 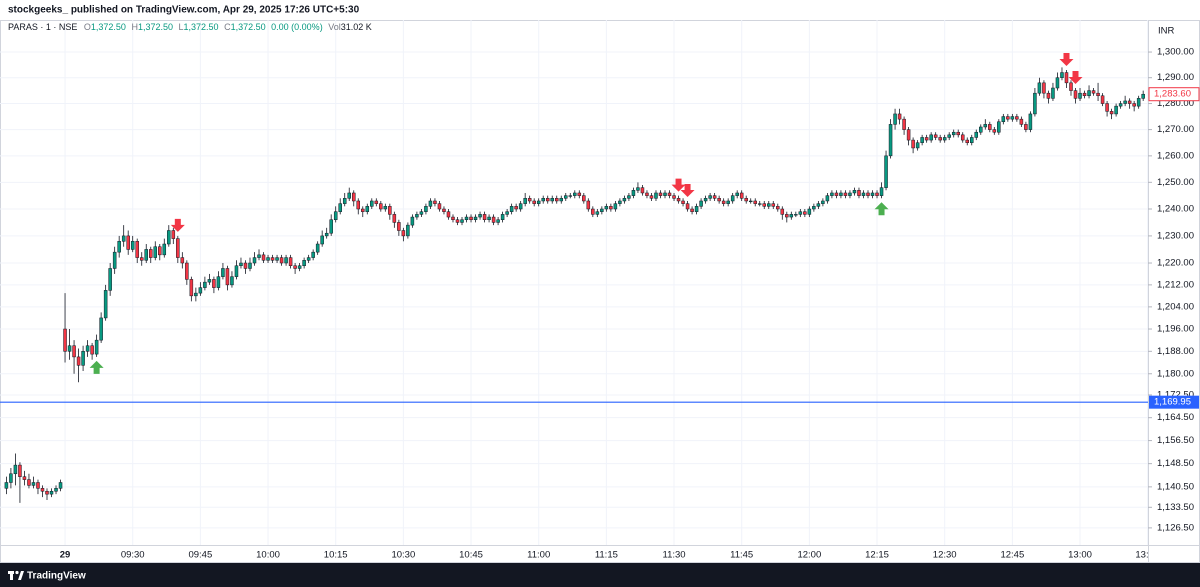 What do you see at coordinates (268, 555) in the screenshot?
I see `x-tick-label: 10:00` at bounding box center [268, 555].